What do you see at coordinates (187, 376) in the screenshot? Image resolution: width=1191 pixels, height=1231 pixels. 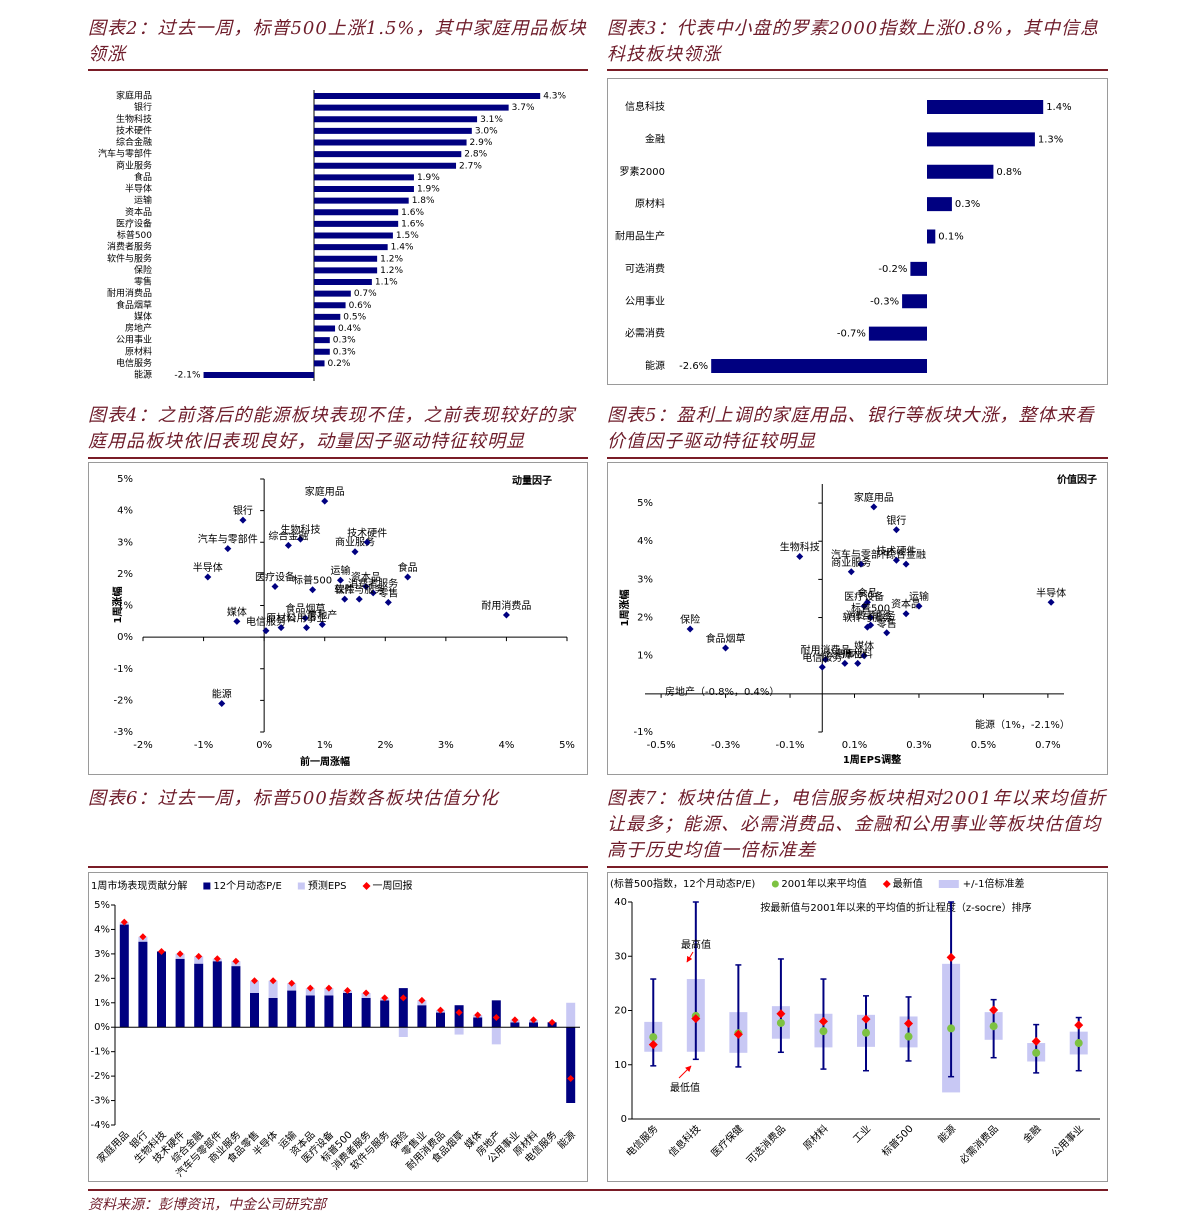 I see `value-label: -2.1%` at bounding box center [187, 376].